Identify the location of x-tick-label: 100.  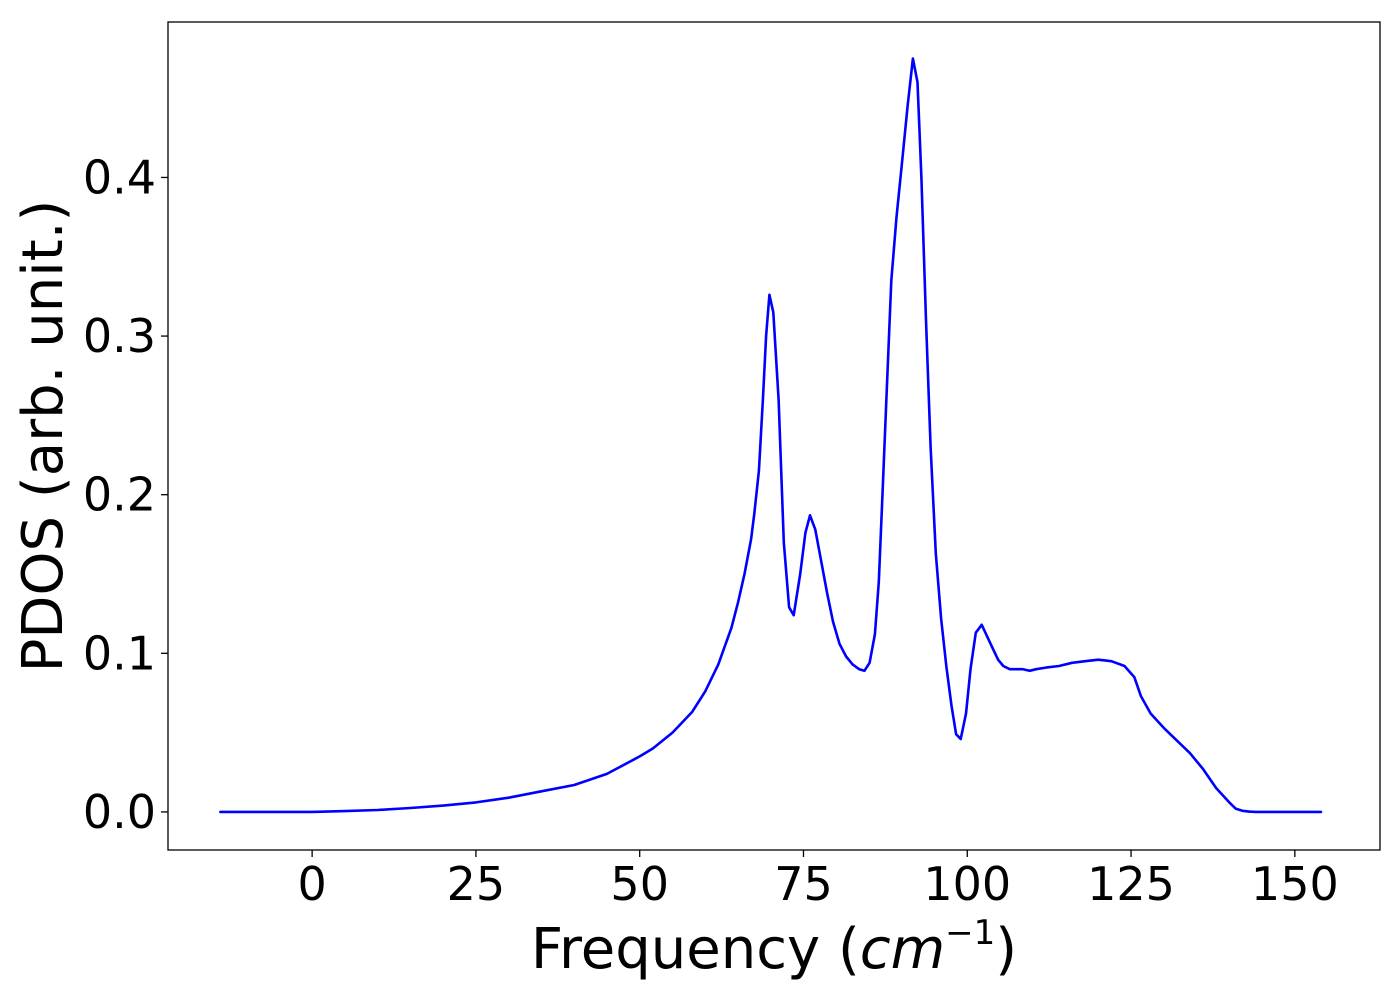
(967, 884).